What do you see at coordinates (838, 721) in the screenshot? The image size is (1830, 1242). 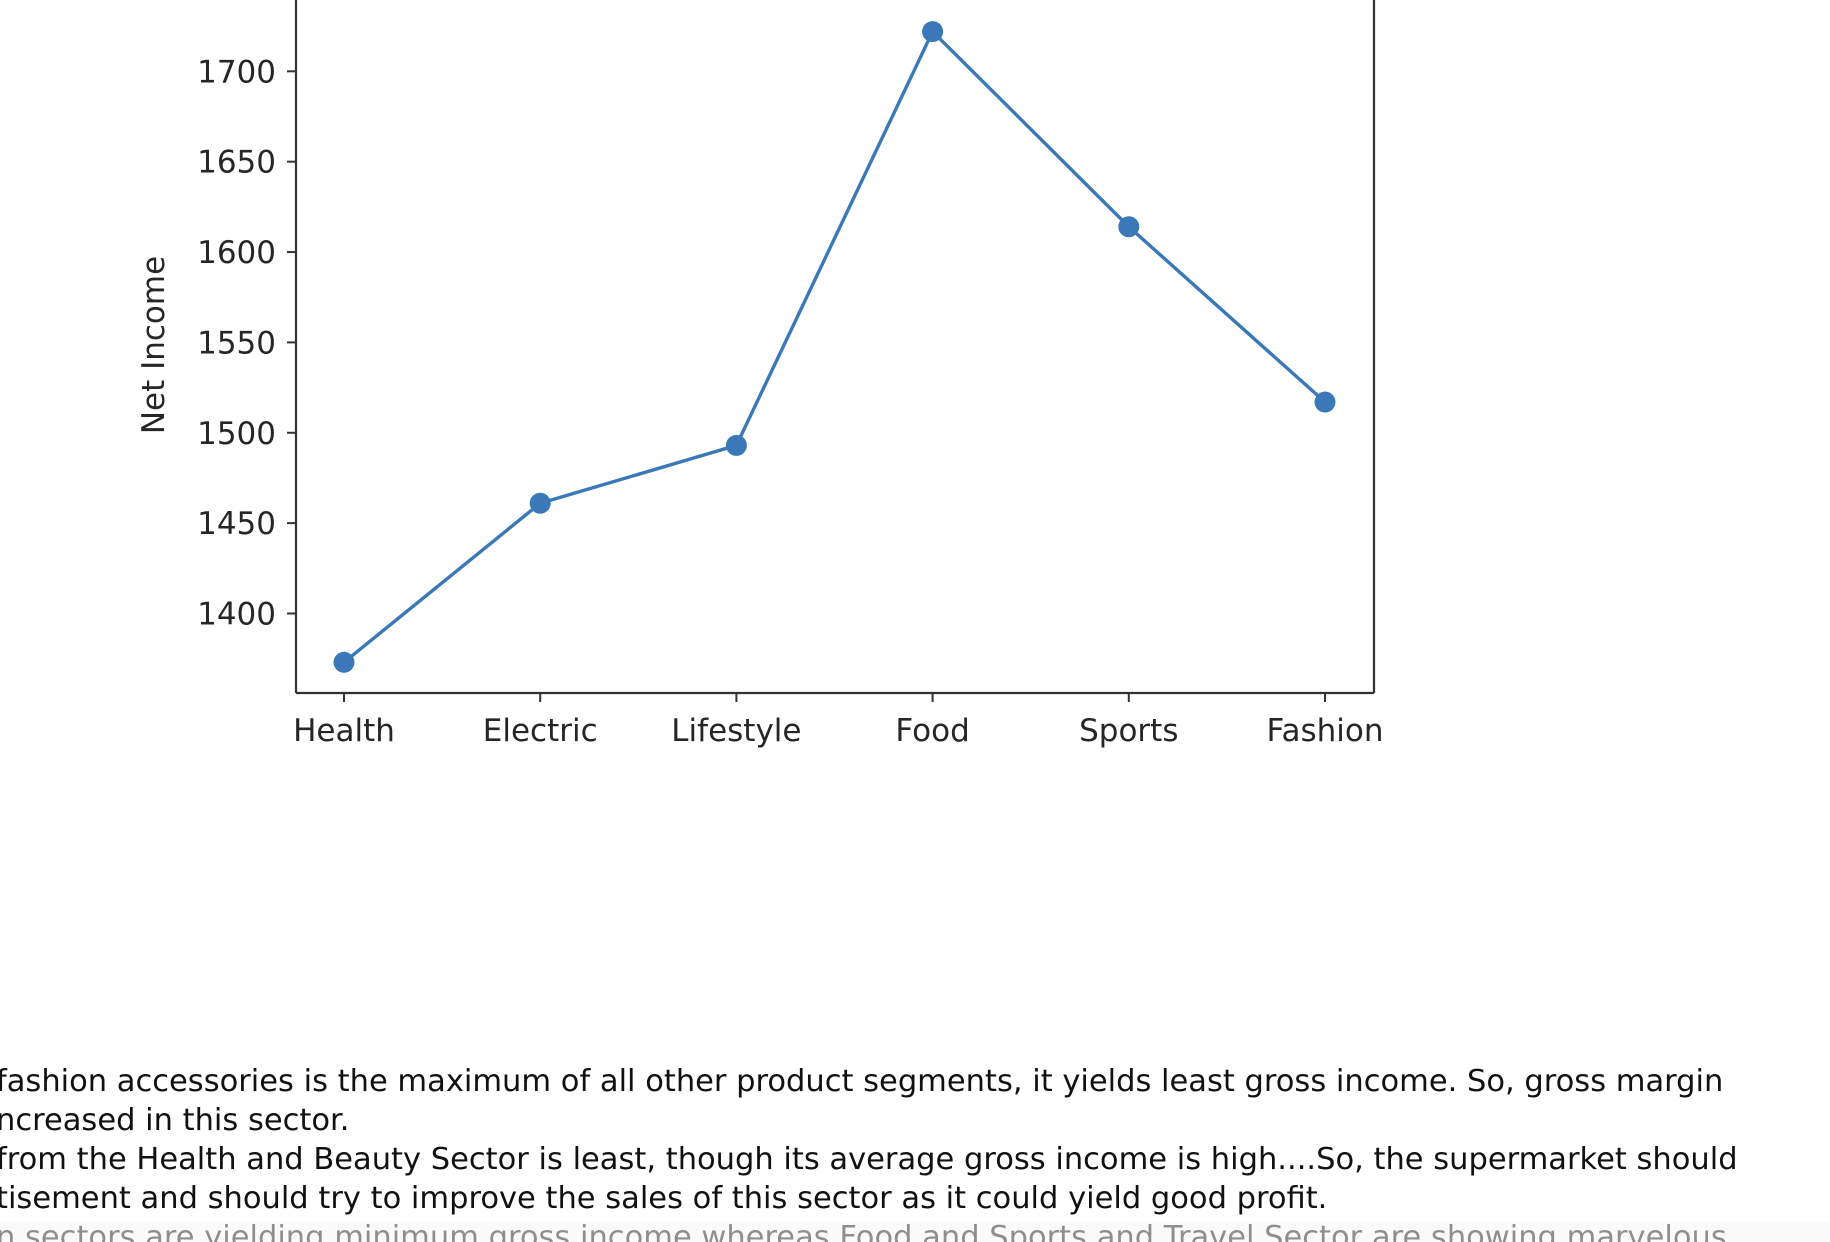 I see `x-axis: Health Electric Lifestyle Food Sports Fashion` at bounding box center [838, 721].